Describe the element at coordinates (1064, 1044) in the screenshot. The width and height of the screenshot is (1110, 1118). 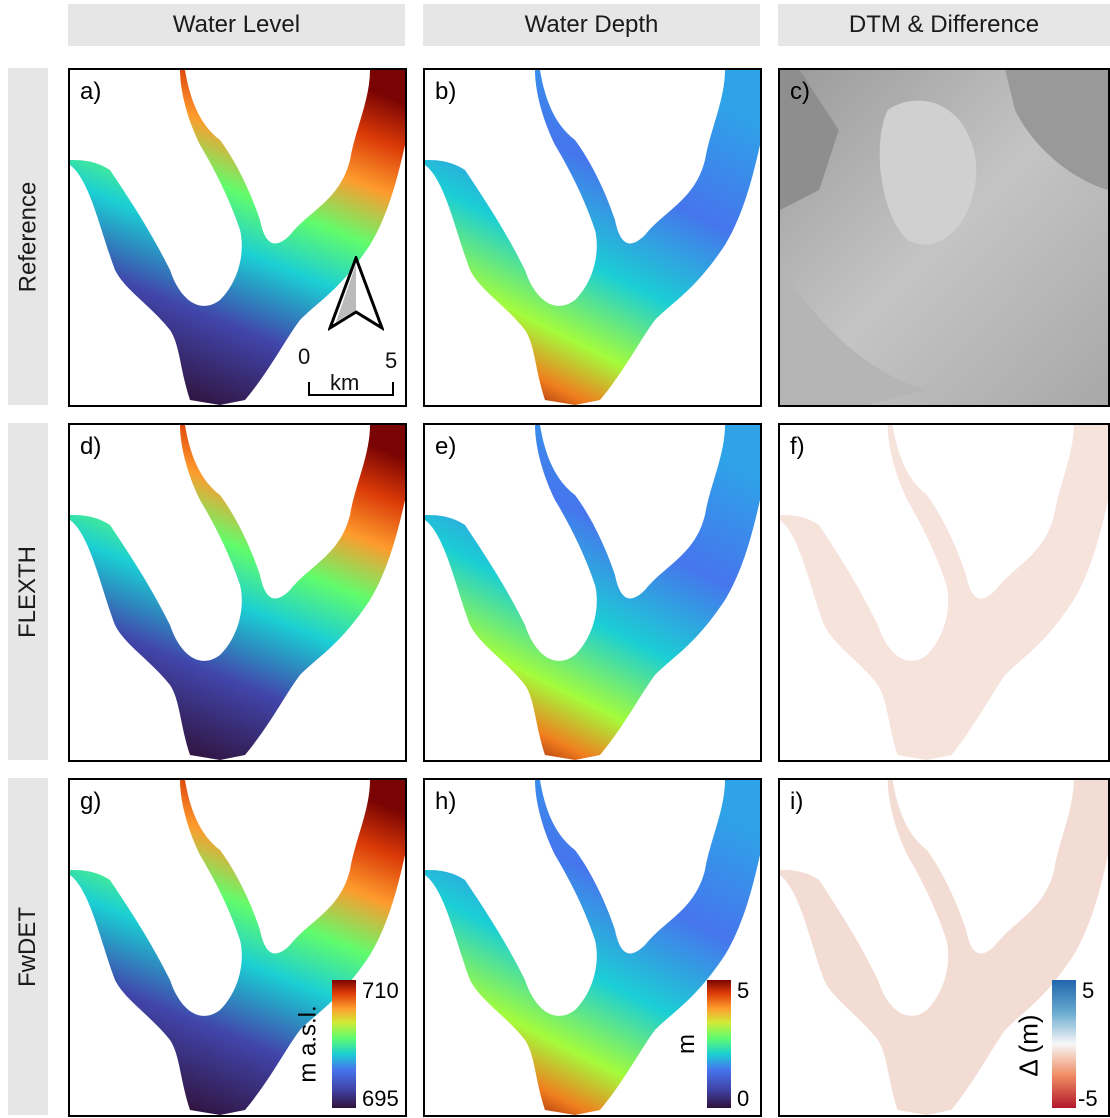
I see `colorbar-diff` at that location.